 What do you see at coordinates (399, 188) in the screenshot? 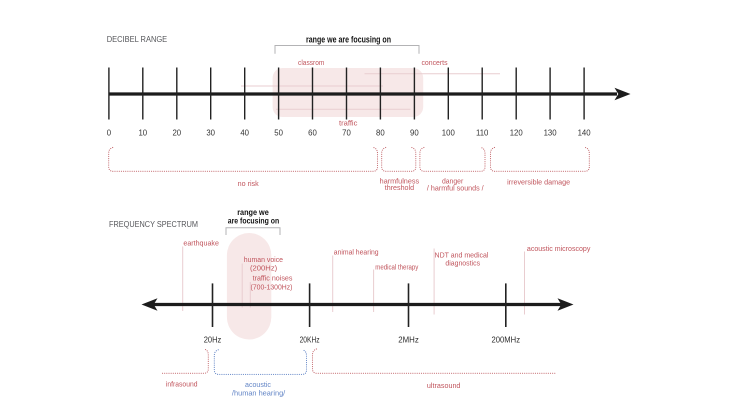
I see `svg-text: threshold` at bounding box center [399, 188].